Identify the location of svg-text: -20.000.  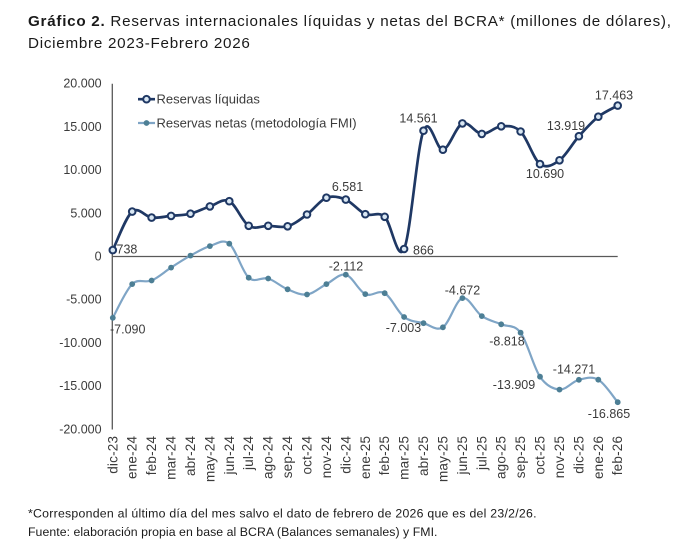
(80, 429).